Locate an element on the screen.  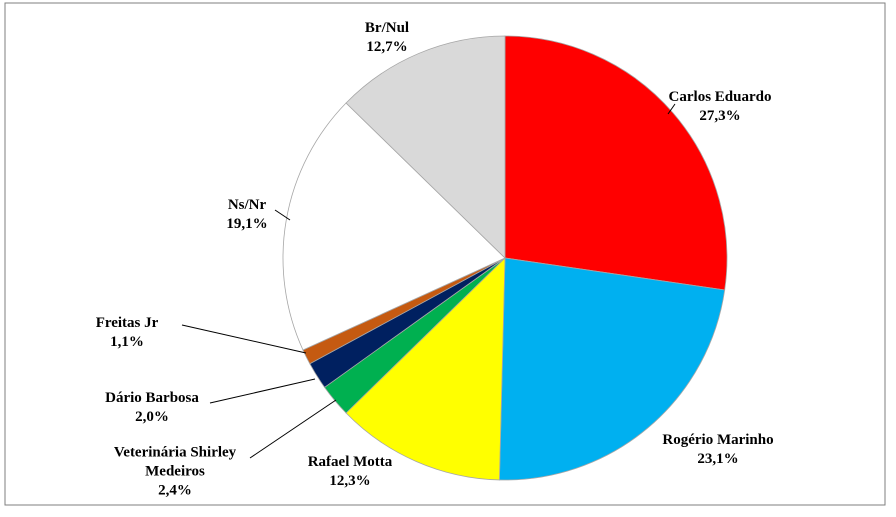
slice-label: Br/Nul 12,7% is located at coordinates (387, 38).